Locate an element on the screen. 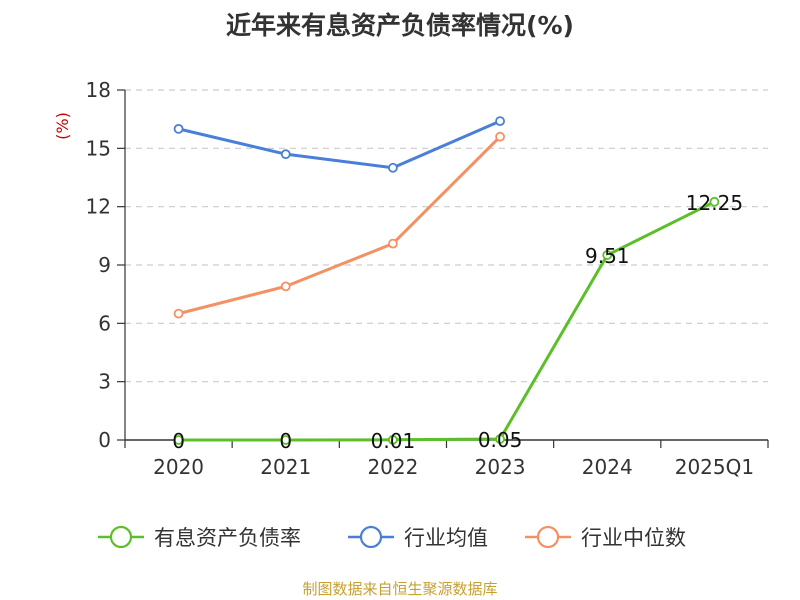 The width and height of the screenshot is (800, 600). legend-label: 行业均值 is located at coordinates (446, 538).